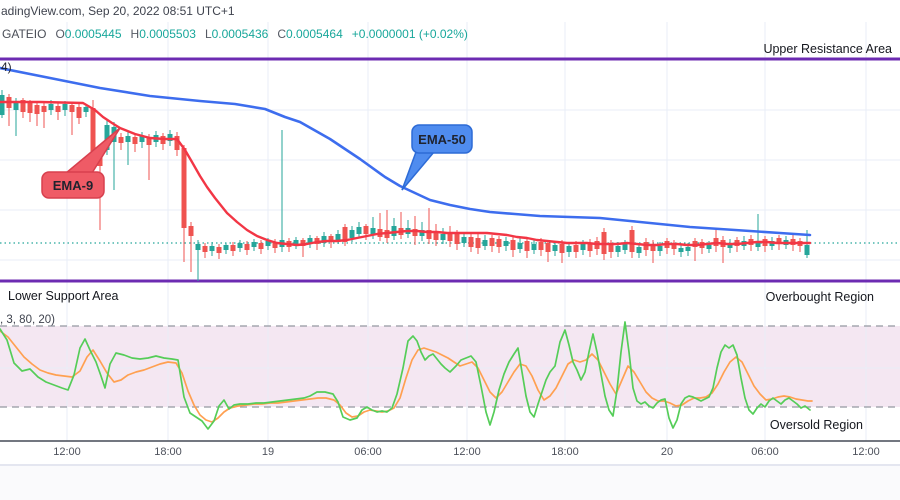 The height and width of the screenshot is (500, 900). I want to click on ema50-callout-label: EMA-50, so click(442, 139).